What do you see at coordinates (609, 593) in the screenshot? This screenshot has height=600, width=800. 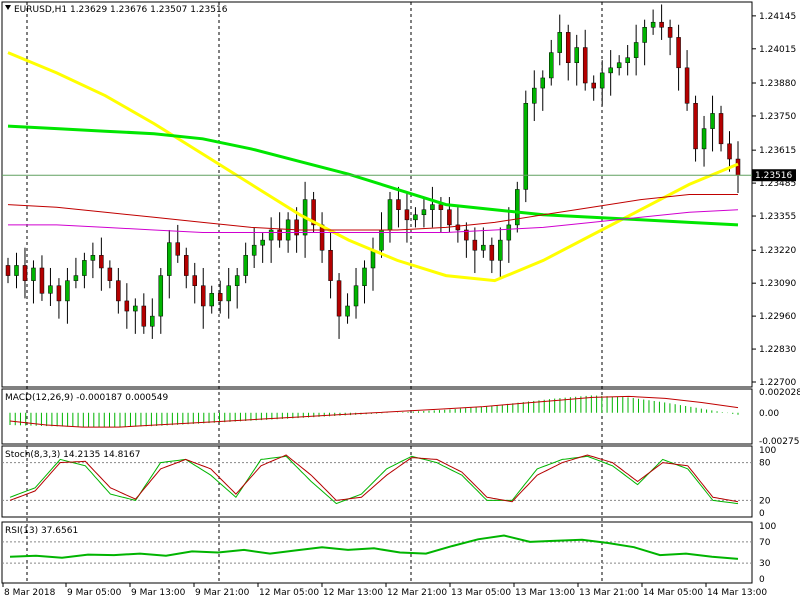 I see `x-tick-label: 13 Mar 21:00` at bounding box center [609, 593].